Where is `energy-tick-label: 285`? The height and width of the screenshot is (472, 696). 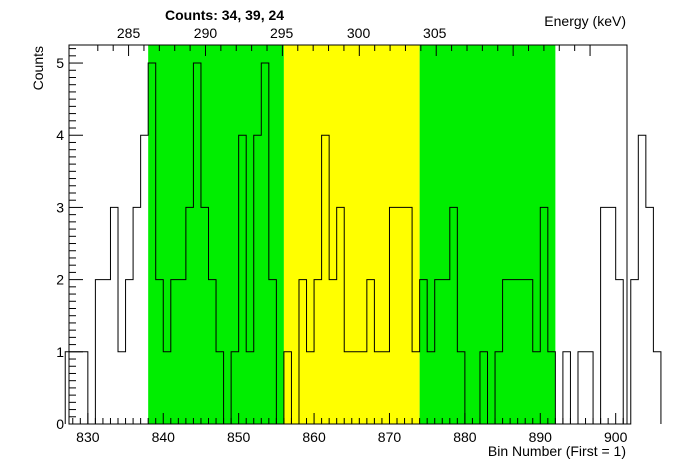 energy-tick-label: 285 is located at coordinates (129, 33).